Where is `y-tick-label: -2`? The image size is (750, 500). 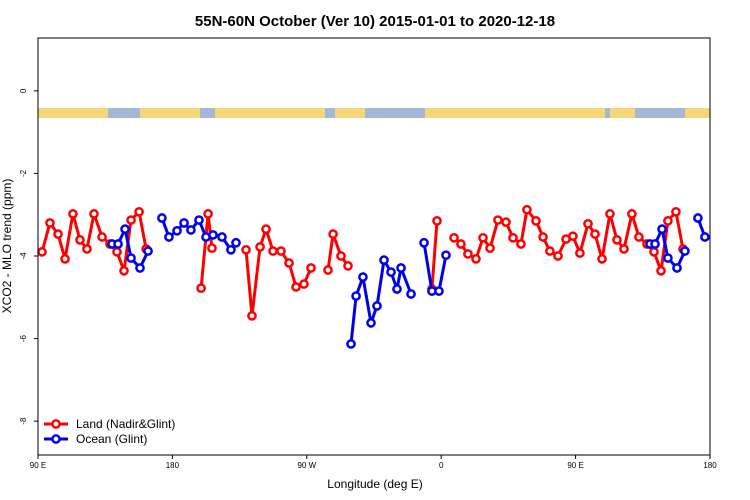
y-tick-label: -2 is located at coordinates (23, 173).